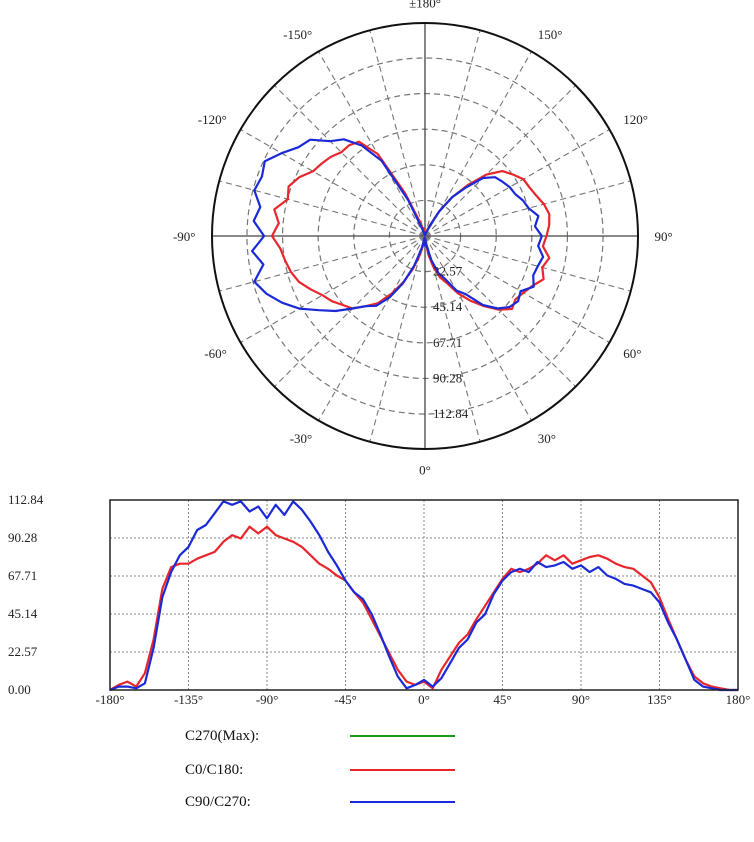  What do you see at coordinates (502, 699) in the screenshot?
I see `x-tick-label: 45°` at bounding box center [502, 699].